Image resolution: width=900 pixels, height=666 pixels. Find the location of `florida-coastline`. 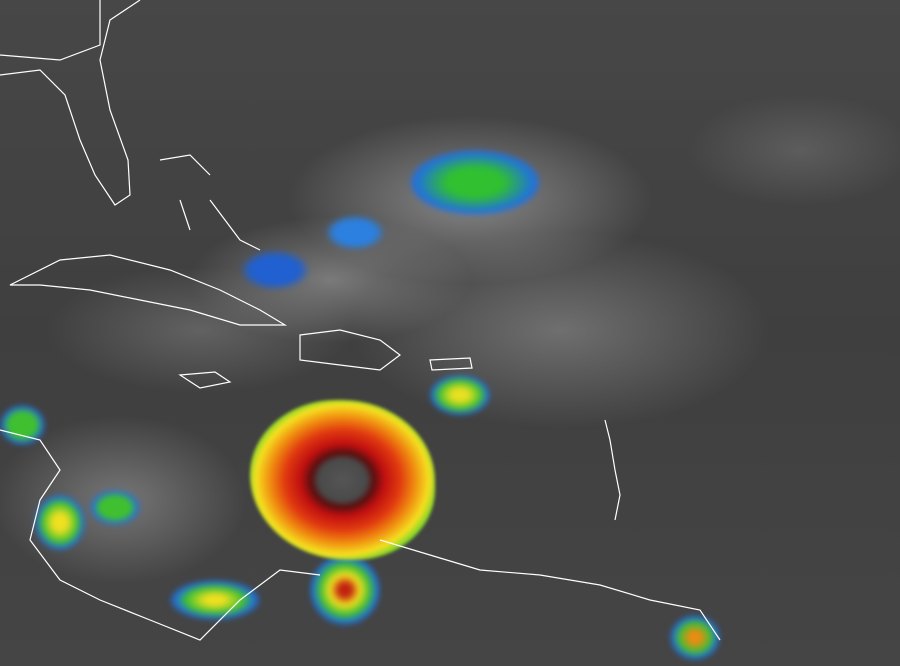

florida-coastline is located at coordinates (70, 103).